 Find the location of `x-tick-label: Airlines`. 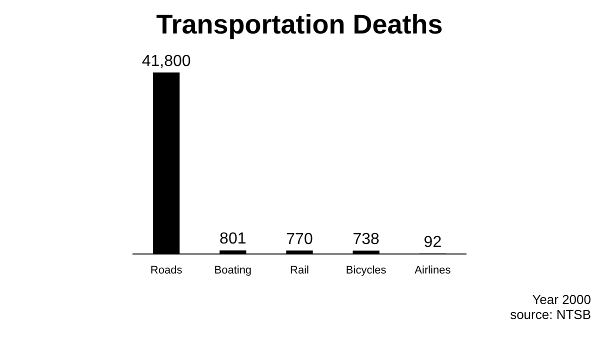

x-tick-label: Airlines is located at coordinates (433, 270).